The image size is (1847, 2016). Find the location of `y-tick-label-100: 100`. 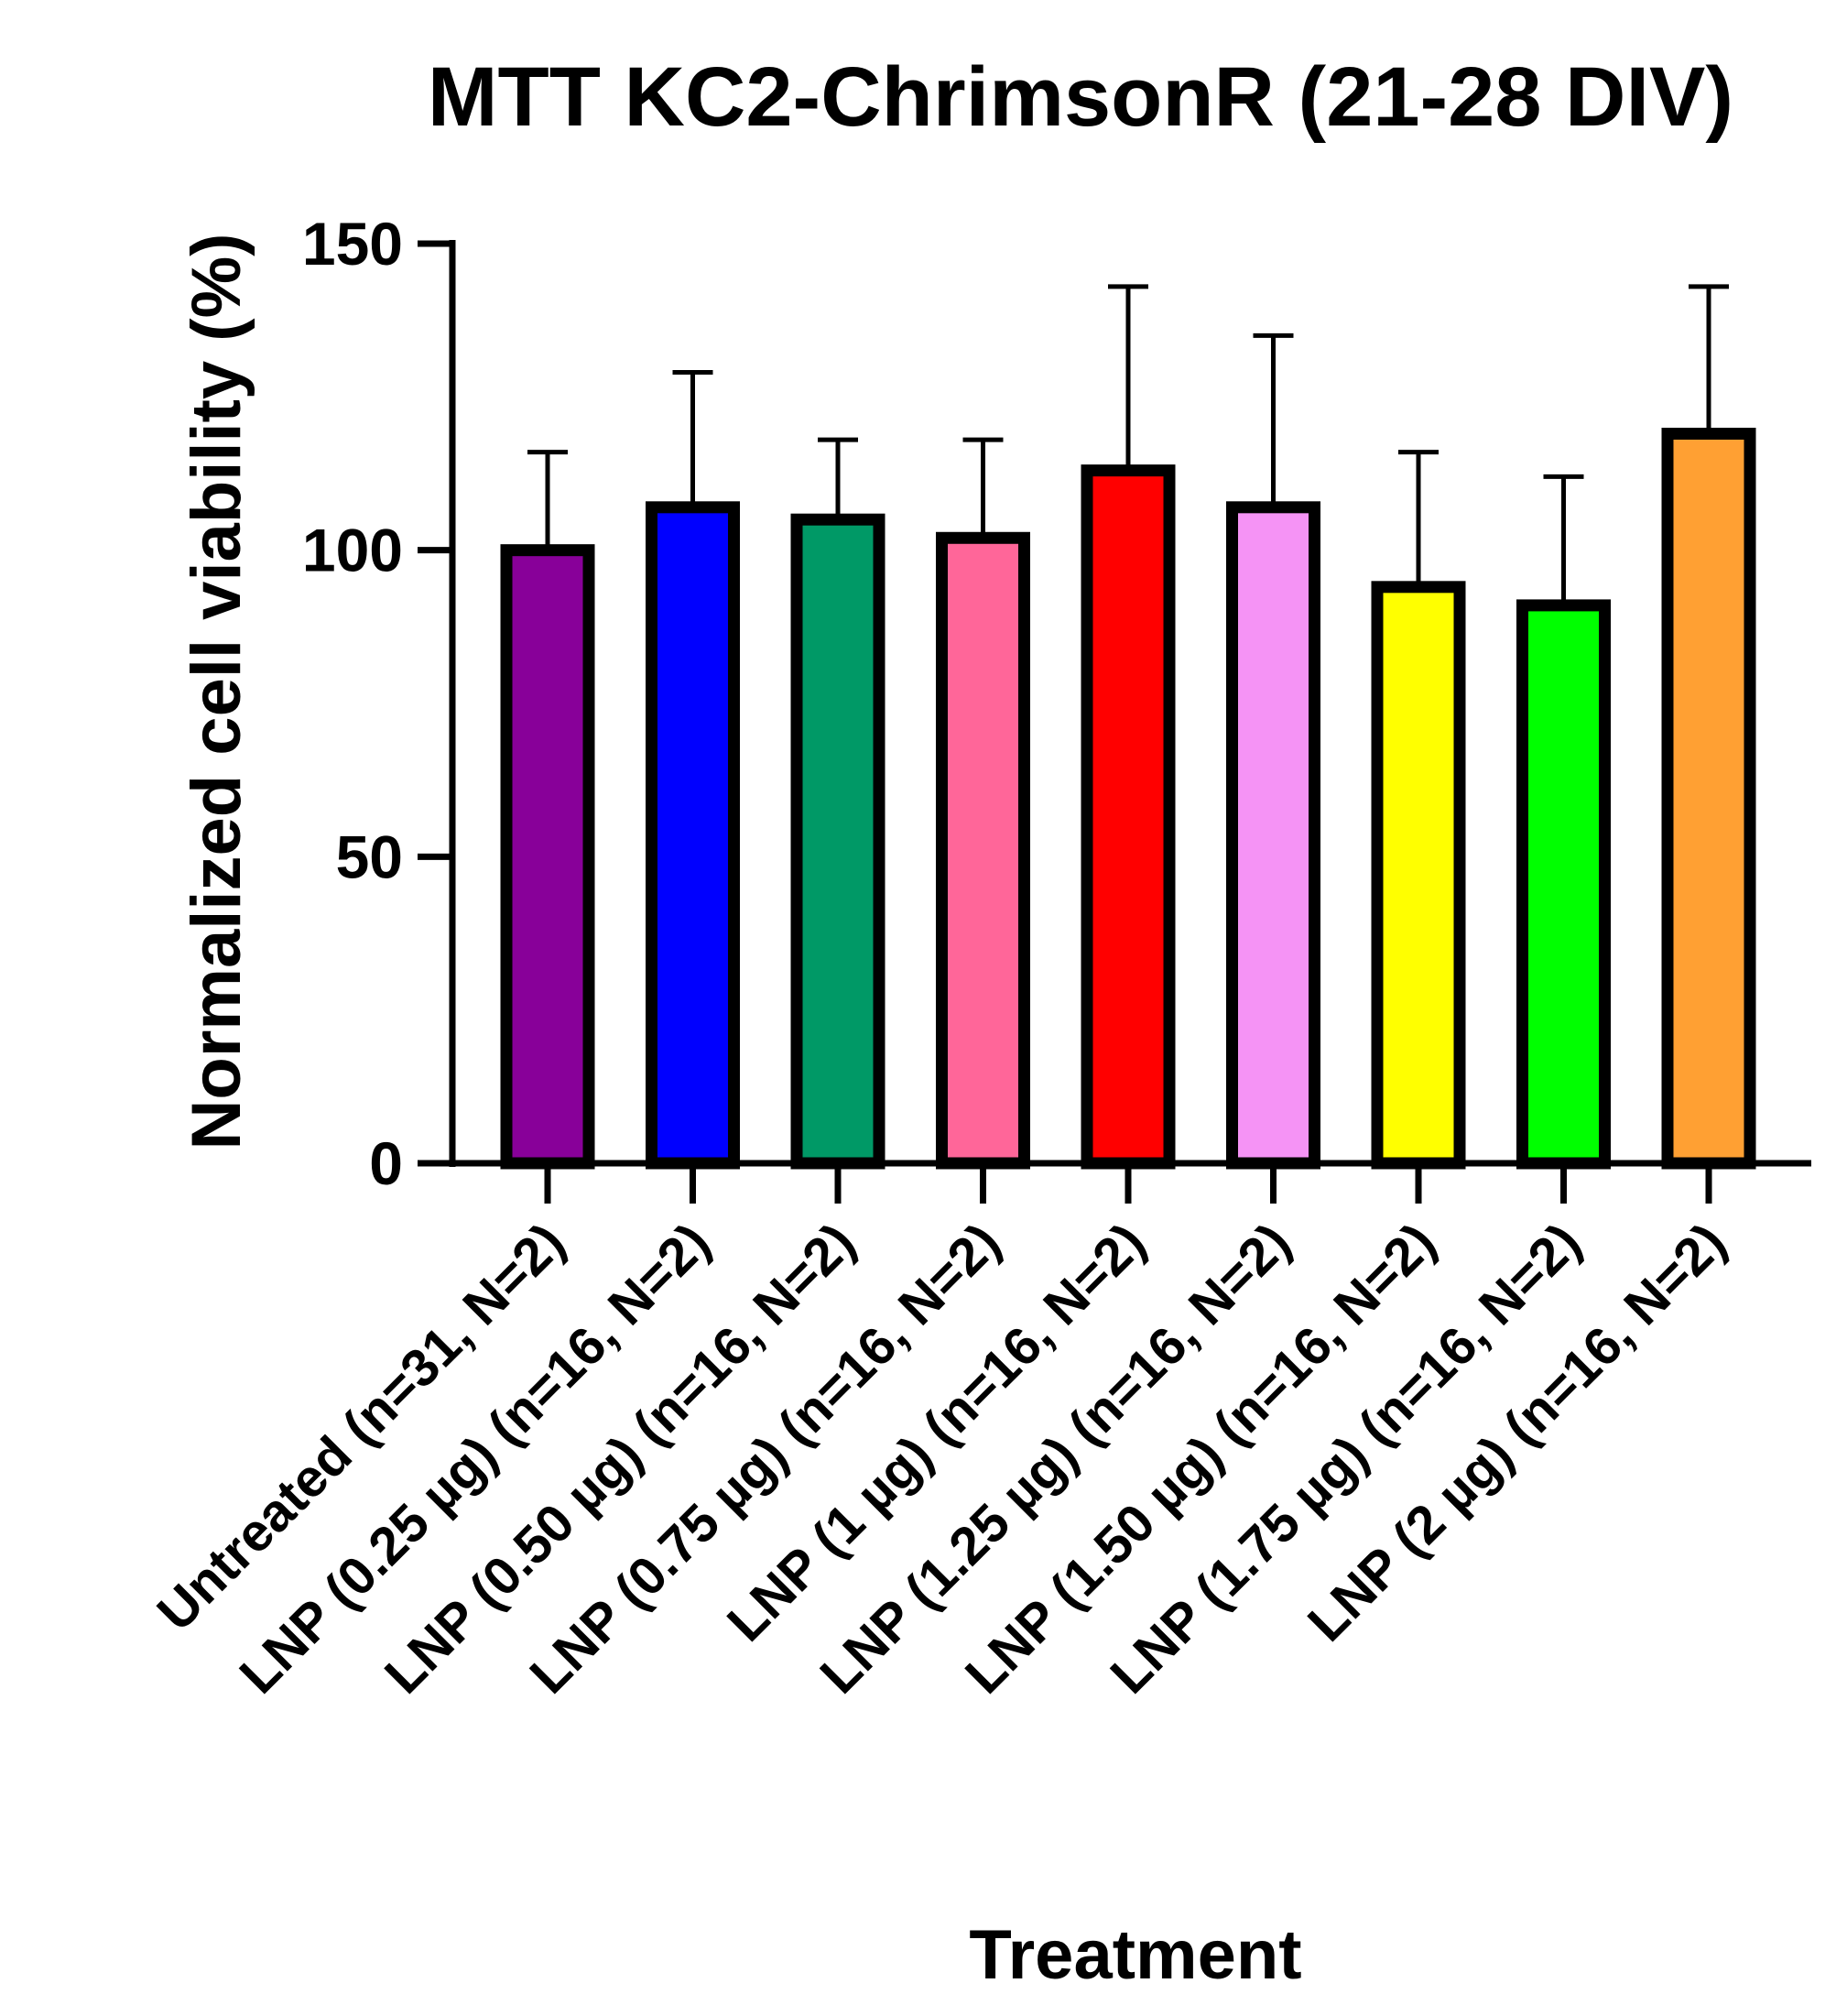

y-tick-label-100: 100 is located at coordinates (352, 550).